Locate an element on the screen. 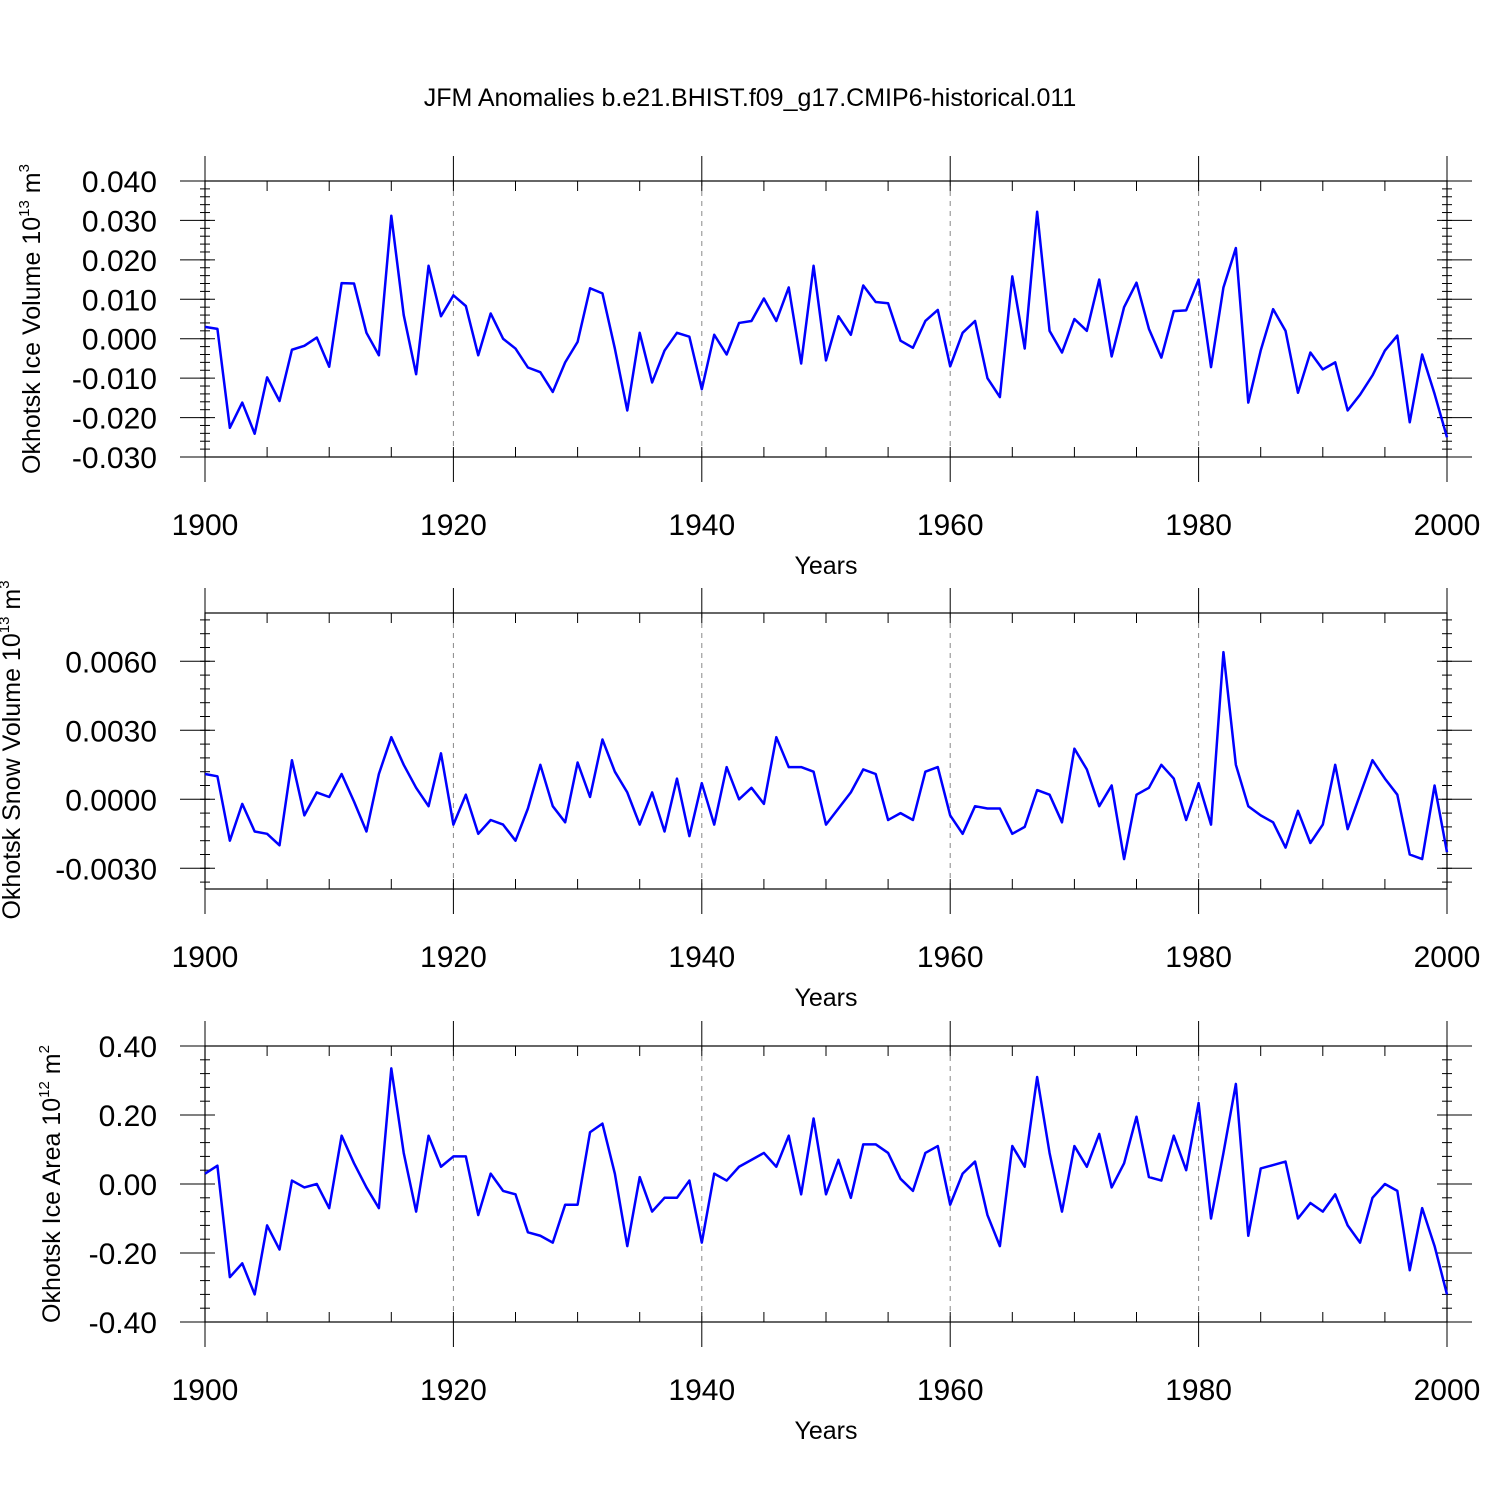 This screenshot has width=1500, height=1500. y-tick-label: 0.00 is located at coordinates (128, 1185).